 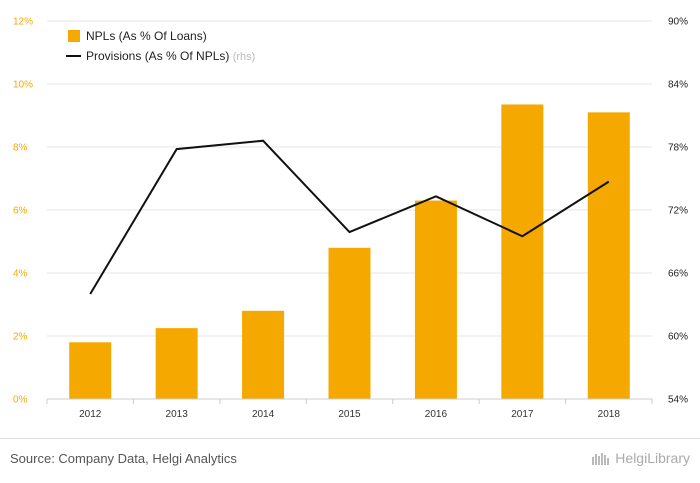 What do you see at coordinates (609, 414) in the screenshot?
I see `x-tick-label: 2018` at bounding box center [609, 414].